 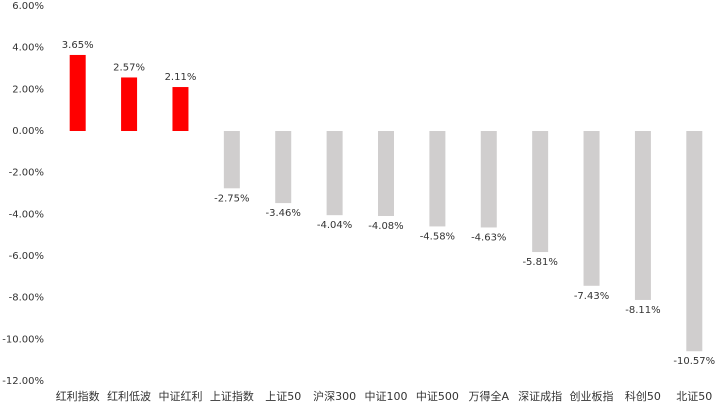 I want to click on x-tick-label: 沪深300, so click(x=334, y=396).